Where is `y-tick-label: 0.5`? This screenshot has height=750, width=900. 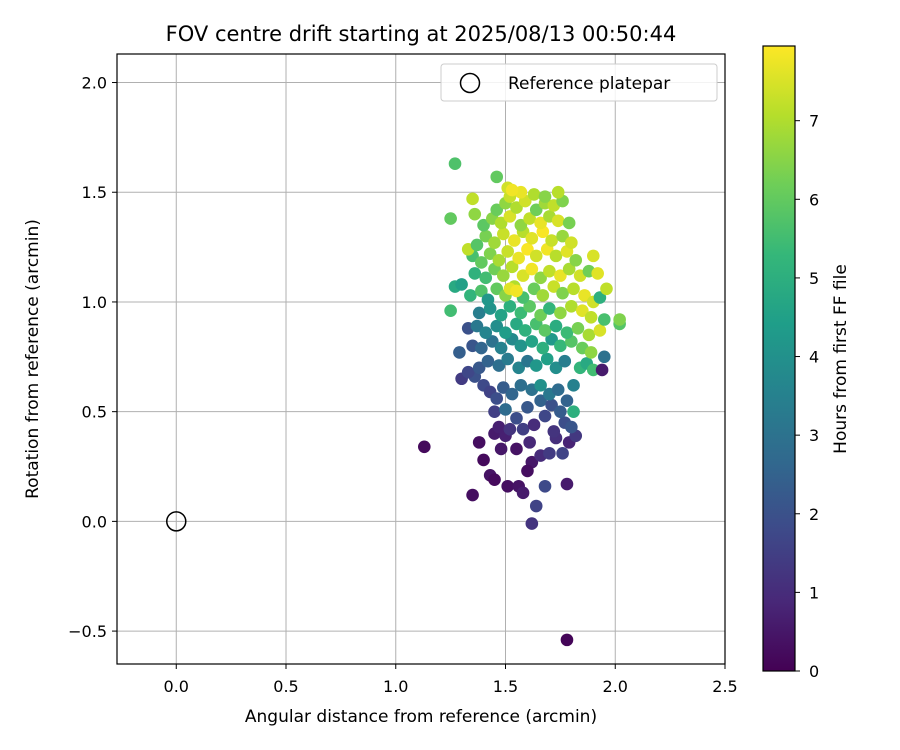
y-tick-label: 0.5 is located at coordinates (94, 412).